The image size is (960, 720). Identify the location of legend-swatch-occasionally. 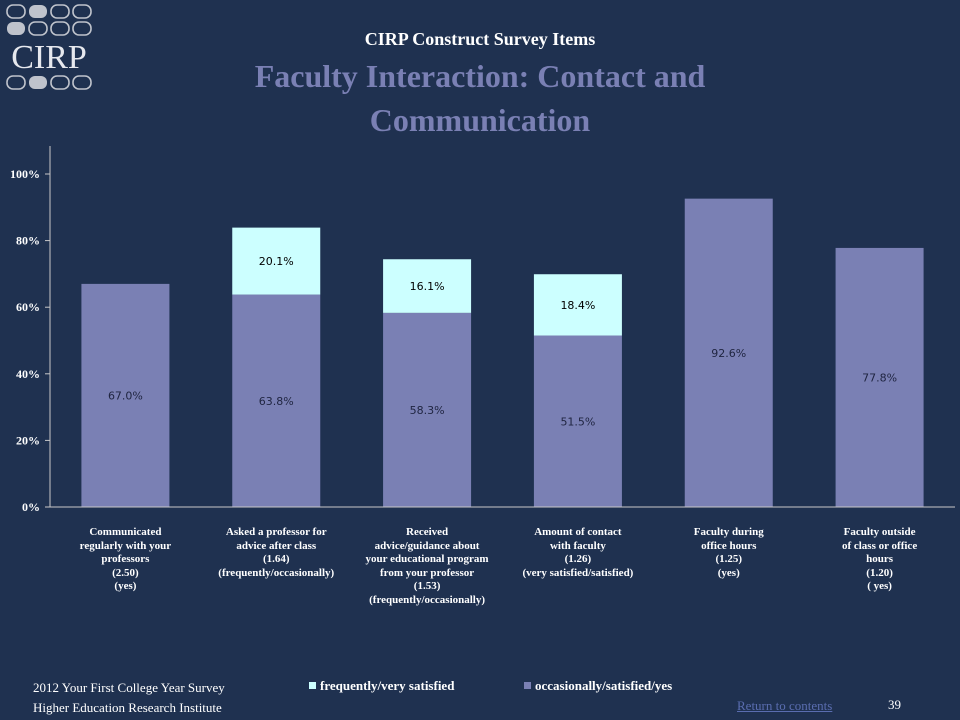
(527, 685).